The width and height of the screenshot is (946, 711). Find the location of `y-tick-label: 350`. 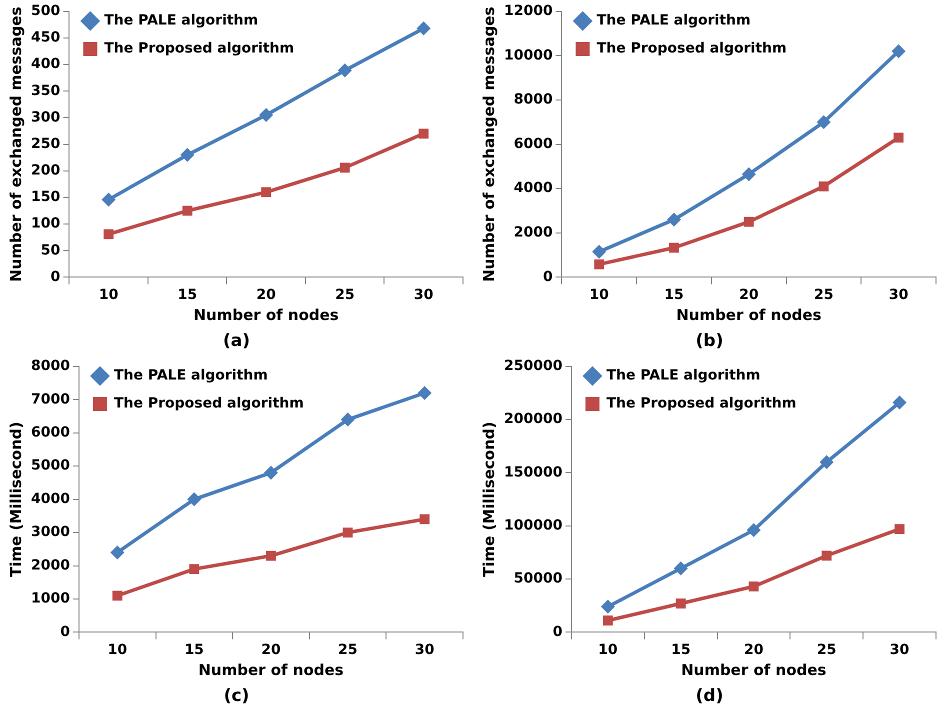

y-tick-label: 350 is located at coordinates (45, 90).